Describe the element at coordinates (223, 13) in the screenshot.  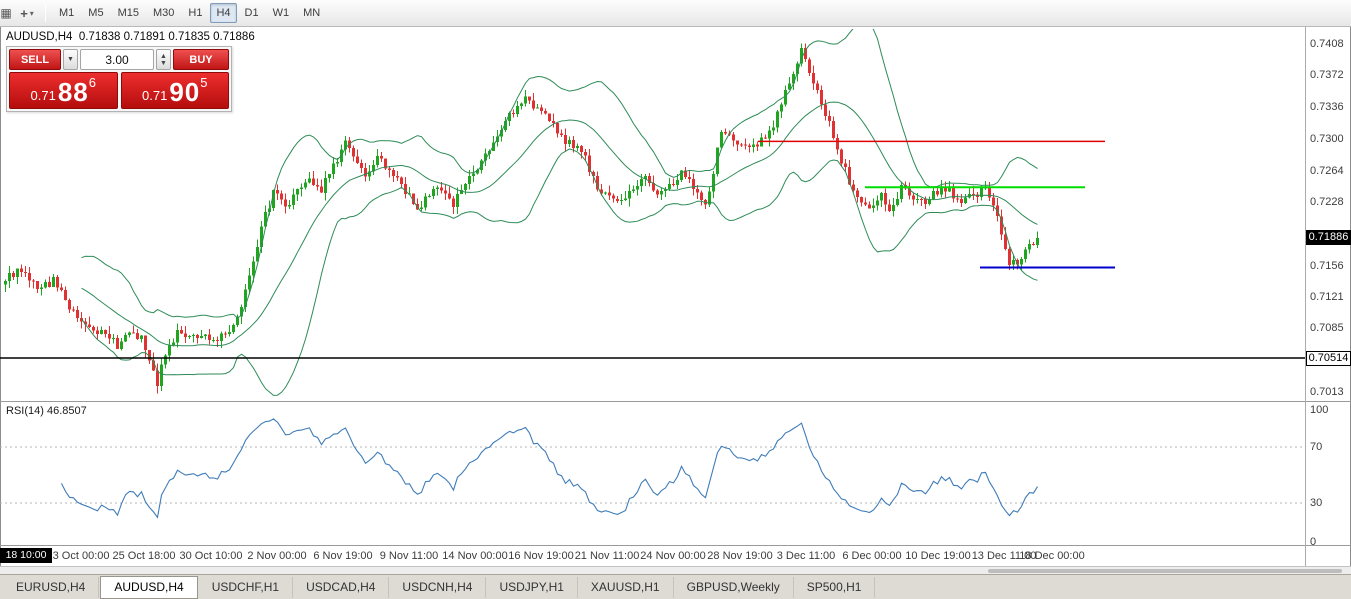
I see `timeframe-button-h4: H4` at that location.